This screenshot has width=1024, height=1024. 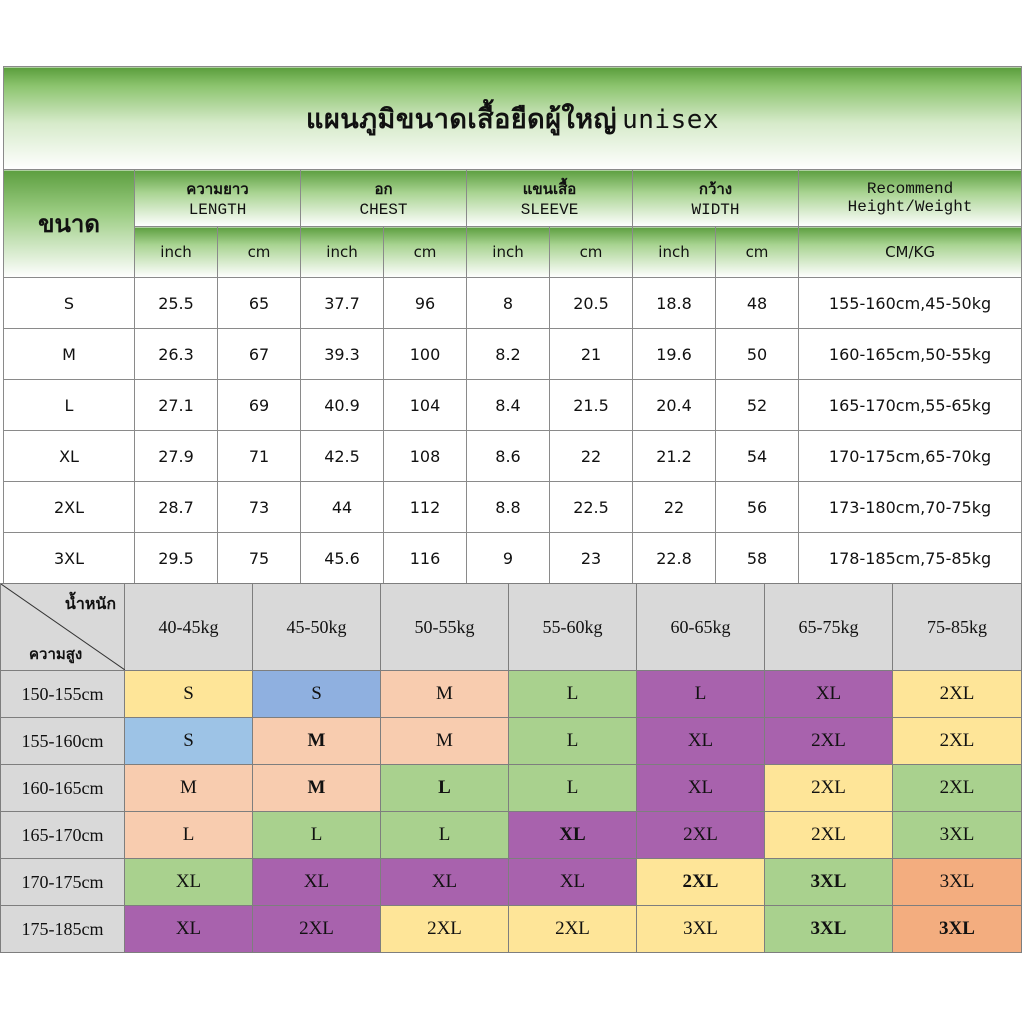 I want to click on height-label: 150-155cm, so click(x=62, y=694).